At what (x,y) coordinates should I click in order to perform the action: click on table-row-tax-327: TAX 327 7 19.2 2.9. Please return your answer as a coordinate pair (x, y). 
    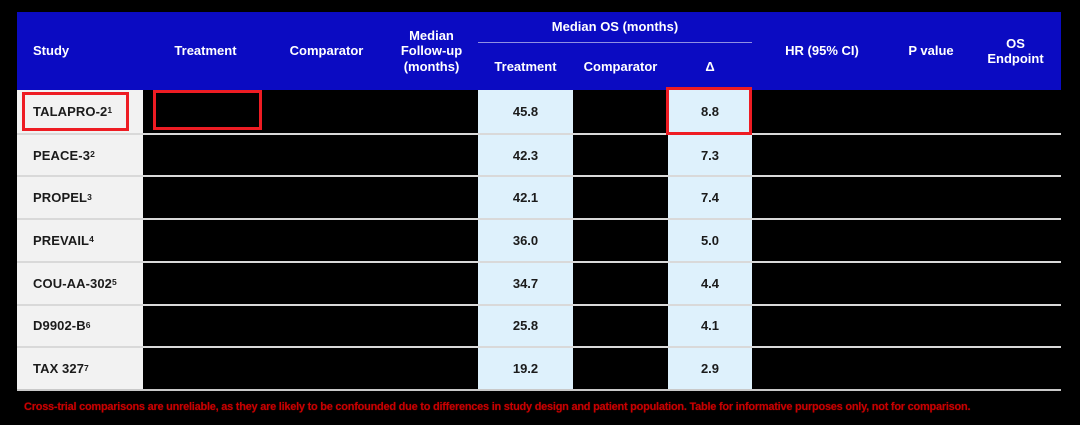
    Looking at the image, I should click on (539, 367).